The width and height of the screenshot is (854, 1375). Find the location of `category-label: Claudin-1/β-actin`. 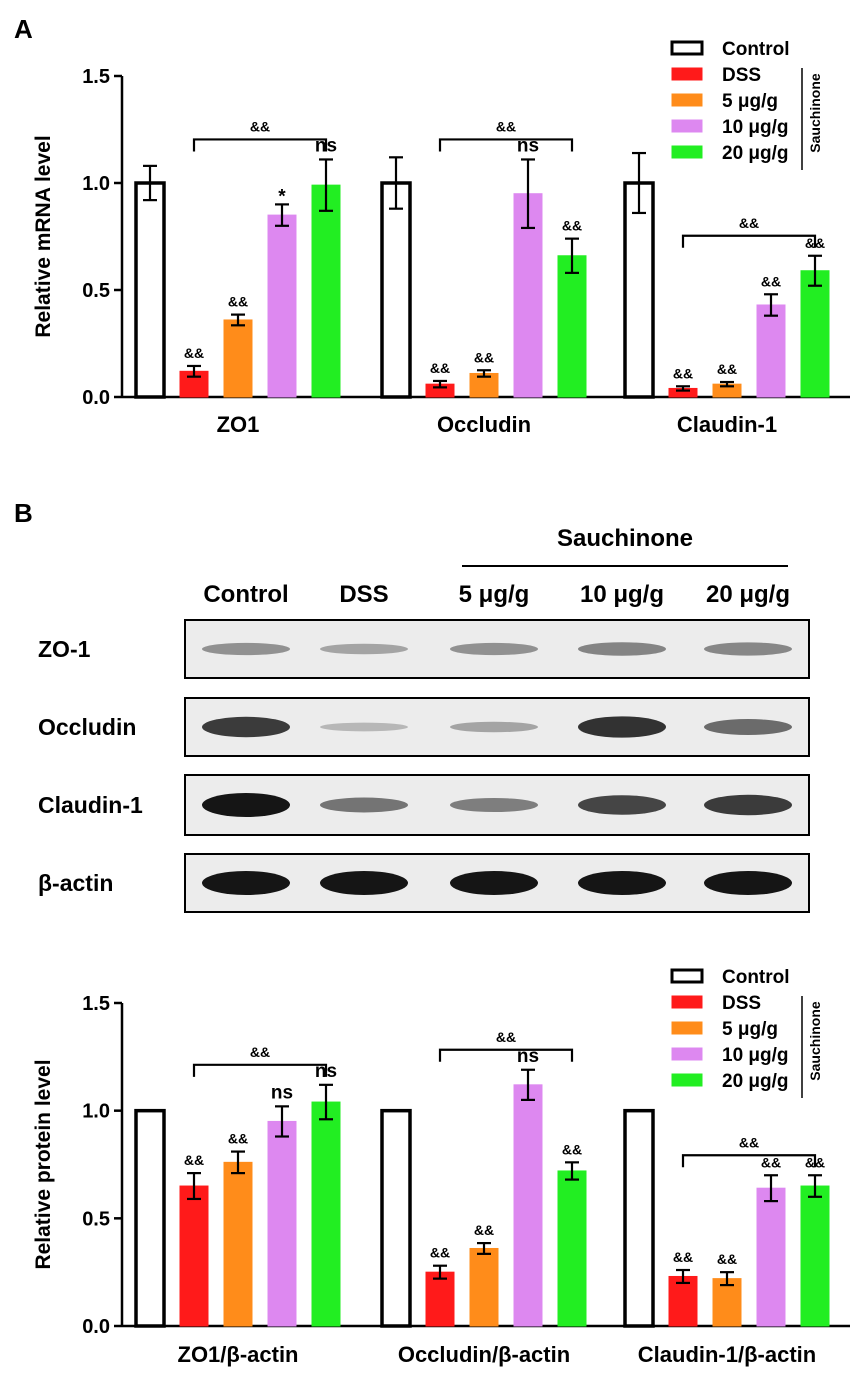

category-label: Claudin-1/β-actin is located at coordinates (727, 1354).